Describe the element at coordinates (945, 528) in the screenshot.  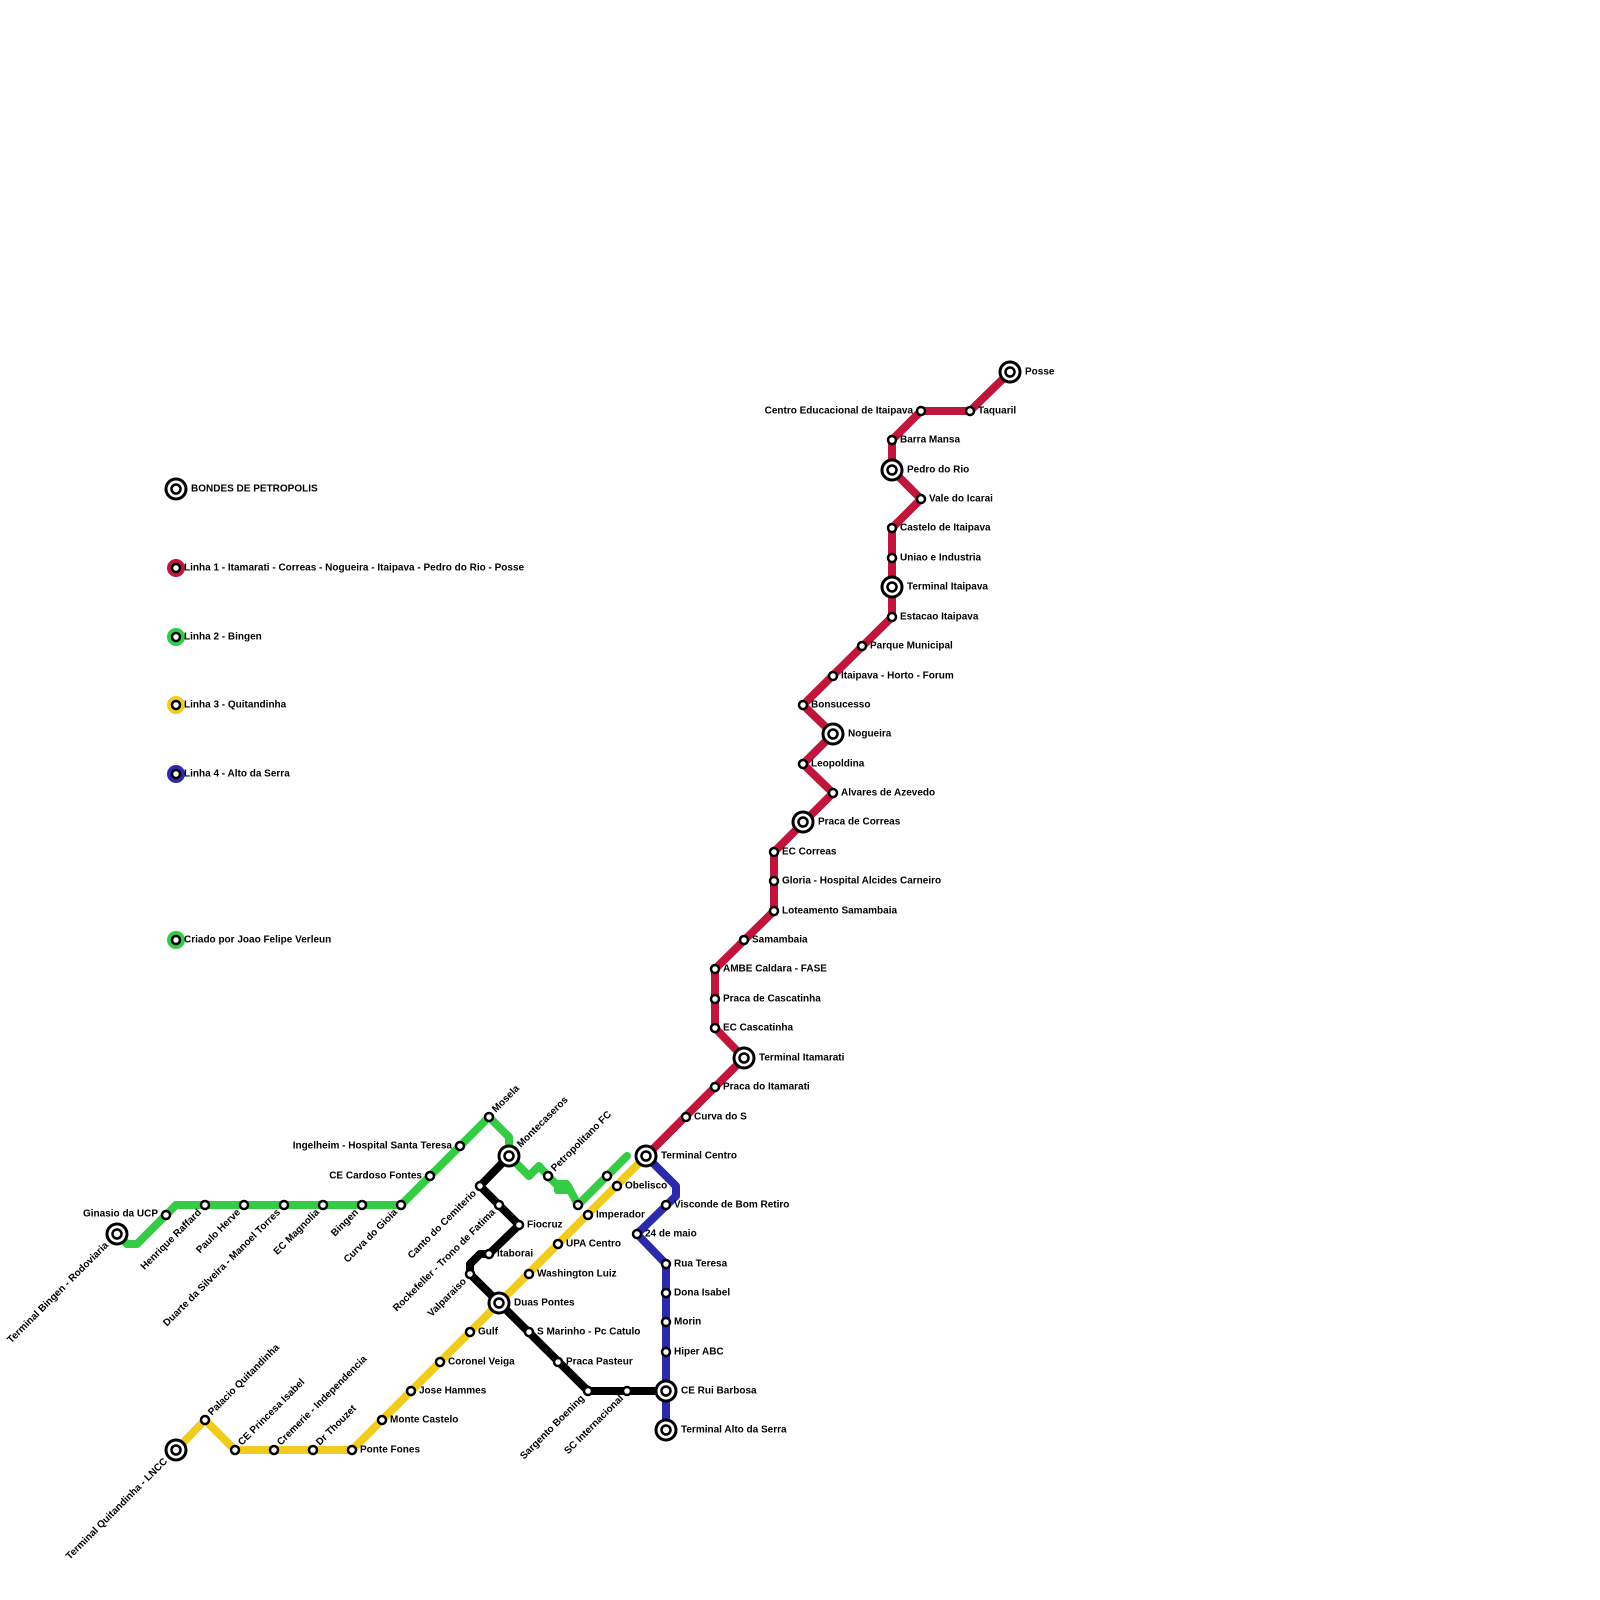
I see `station-label: Castelo de Itaipava` at that location.